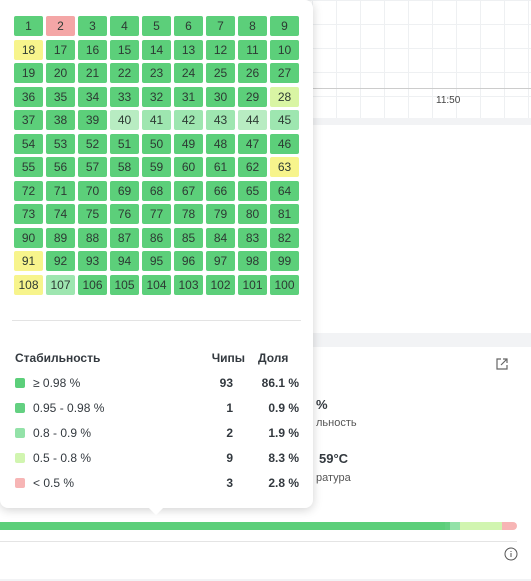 The width and height of the screenshot is (531, 581). Describe the element at coordinates (284, 284) in the screenshot. I see `chip-cell: 100` at that location.